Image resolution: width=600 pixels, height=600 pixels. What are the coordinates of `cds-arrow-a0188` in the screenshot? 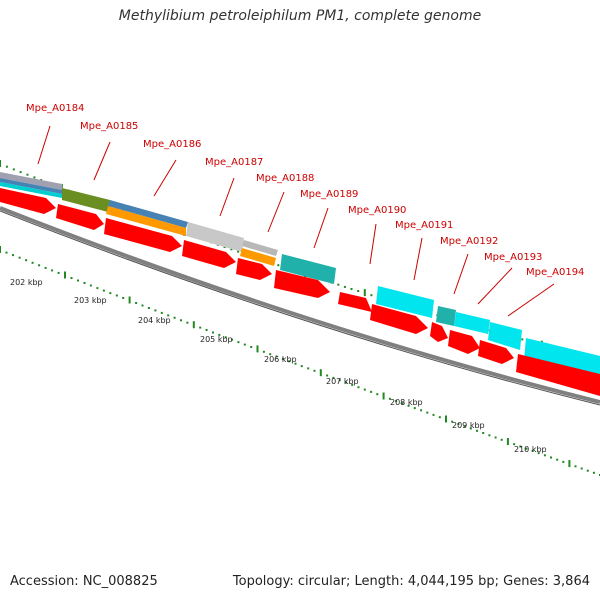 It's located at (254, 269).